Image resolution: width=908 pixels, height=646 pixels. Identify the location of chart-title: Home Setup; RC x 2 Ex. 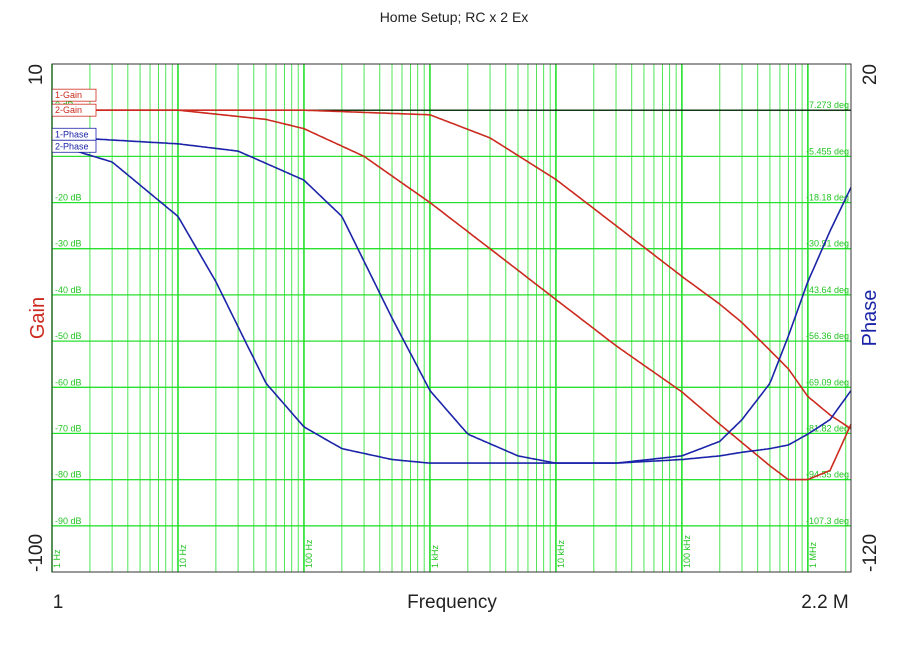
(454, 17).